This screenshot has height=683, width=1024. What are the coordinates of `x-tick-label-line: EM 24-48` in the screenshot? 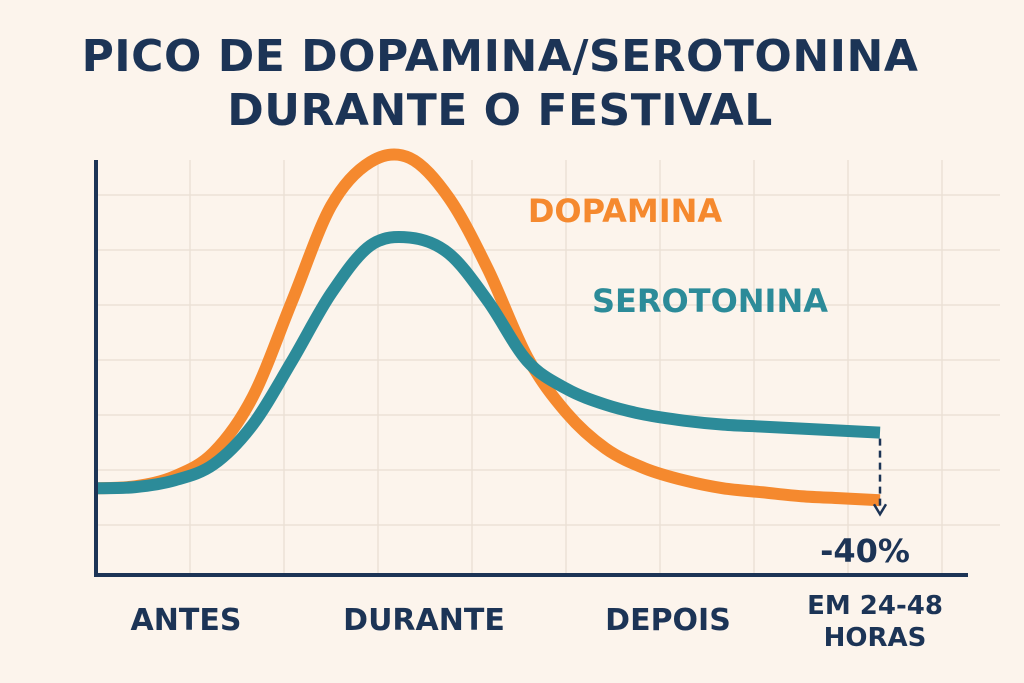 It's located at (875, 606).